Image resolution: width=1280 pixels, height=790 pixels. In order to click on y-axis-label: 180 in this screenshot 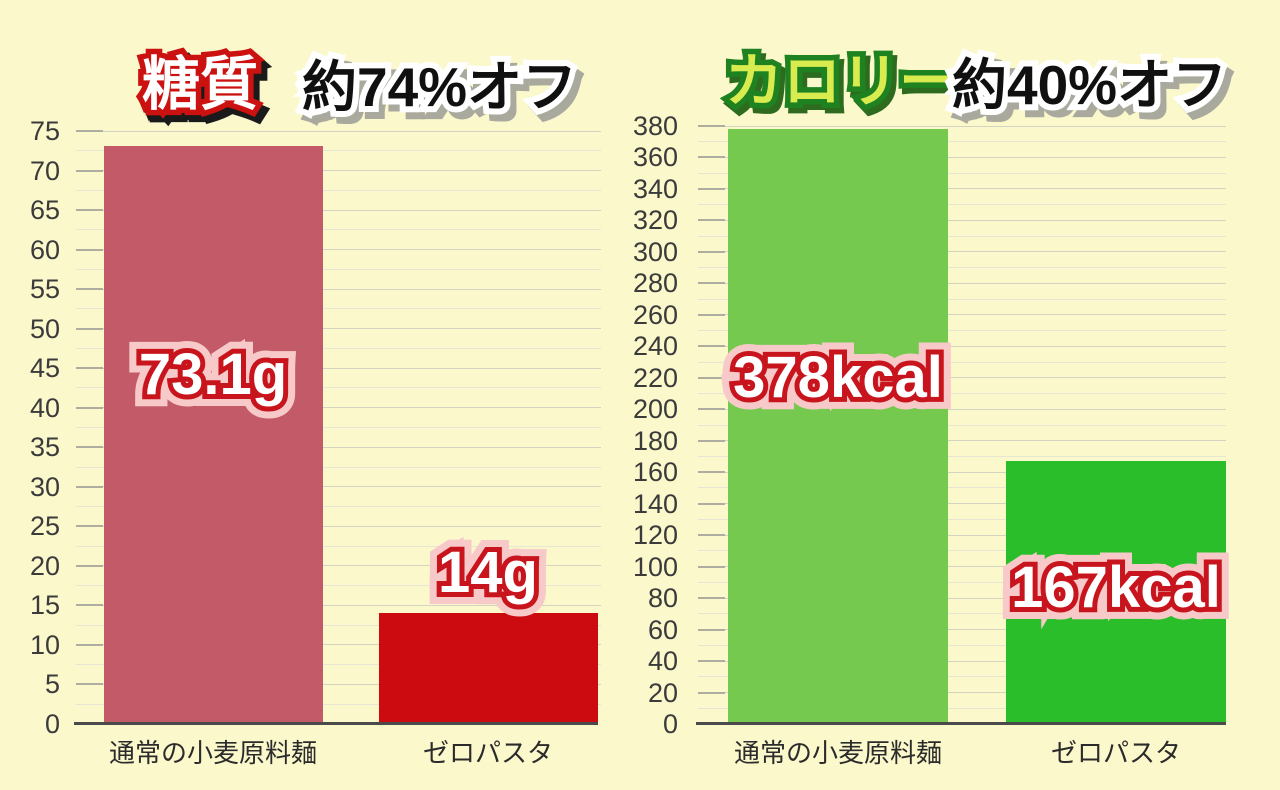, I will do `click(655, 440)`.